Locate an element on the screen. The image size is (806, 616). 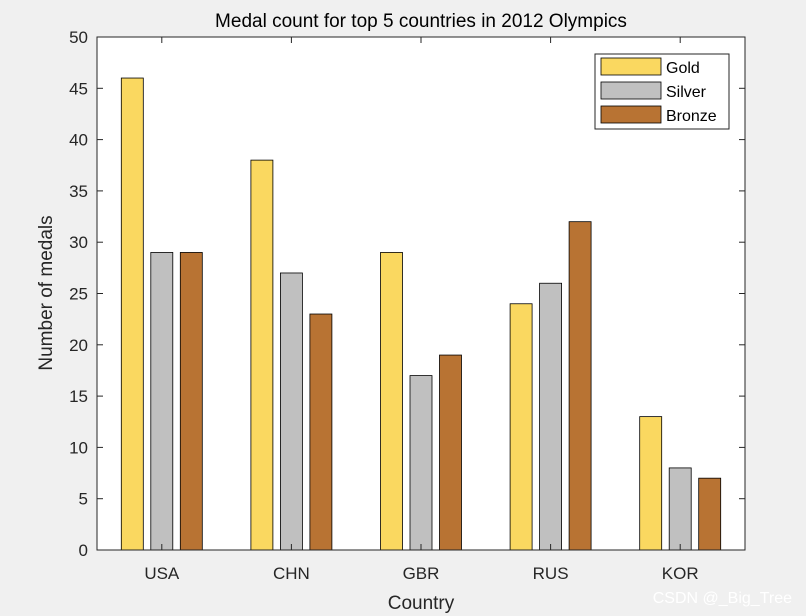
x-tick-label: CHN is located at coordinates (291, 573).